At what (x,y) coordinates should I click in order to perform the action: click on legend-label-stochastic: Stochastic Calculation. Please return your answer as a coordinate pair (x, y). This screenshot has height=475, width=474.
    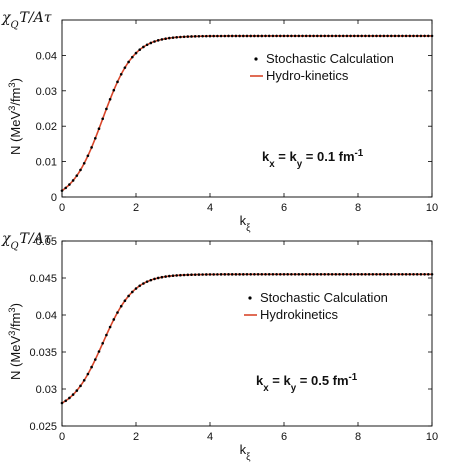
    Looking at the image, I should click on (324, 297).